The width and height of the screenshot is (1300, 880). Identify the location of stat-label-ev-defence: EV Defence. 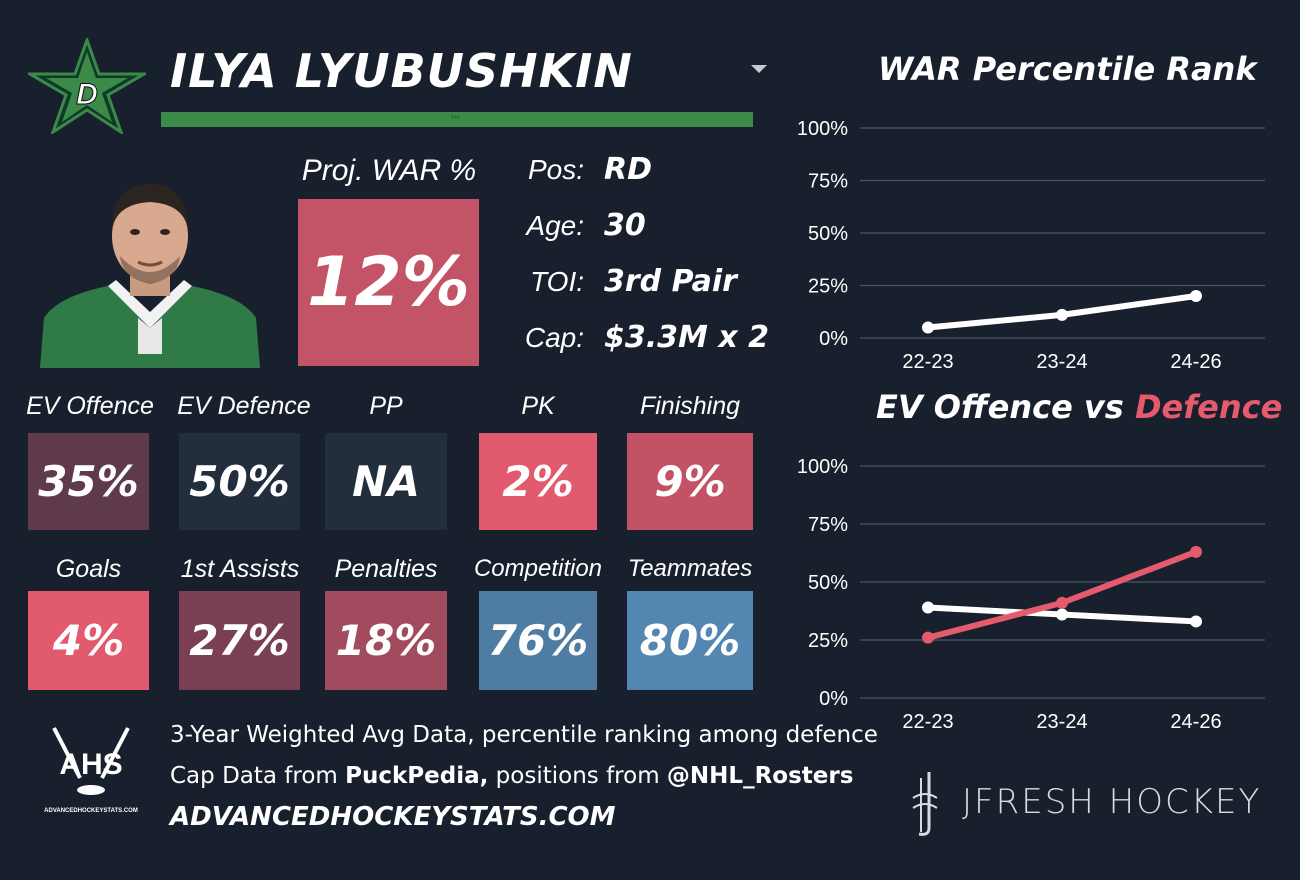
(244, 406).